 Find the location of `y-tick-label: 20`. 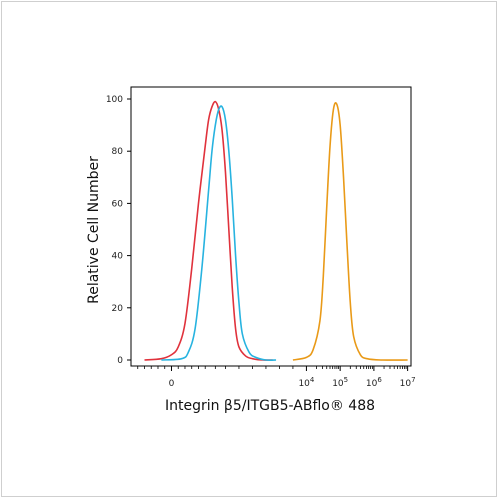

y-tick-label: 20 is located at coordinates (118, 309).